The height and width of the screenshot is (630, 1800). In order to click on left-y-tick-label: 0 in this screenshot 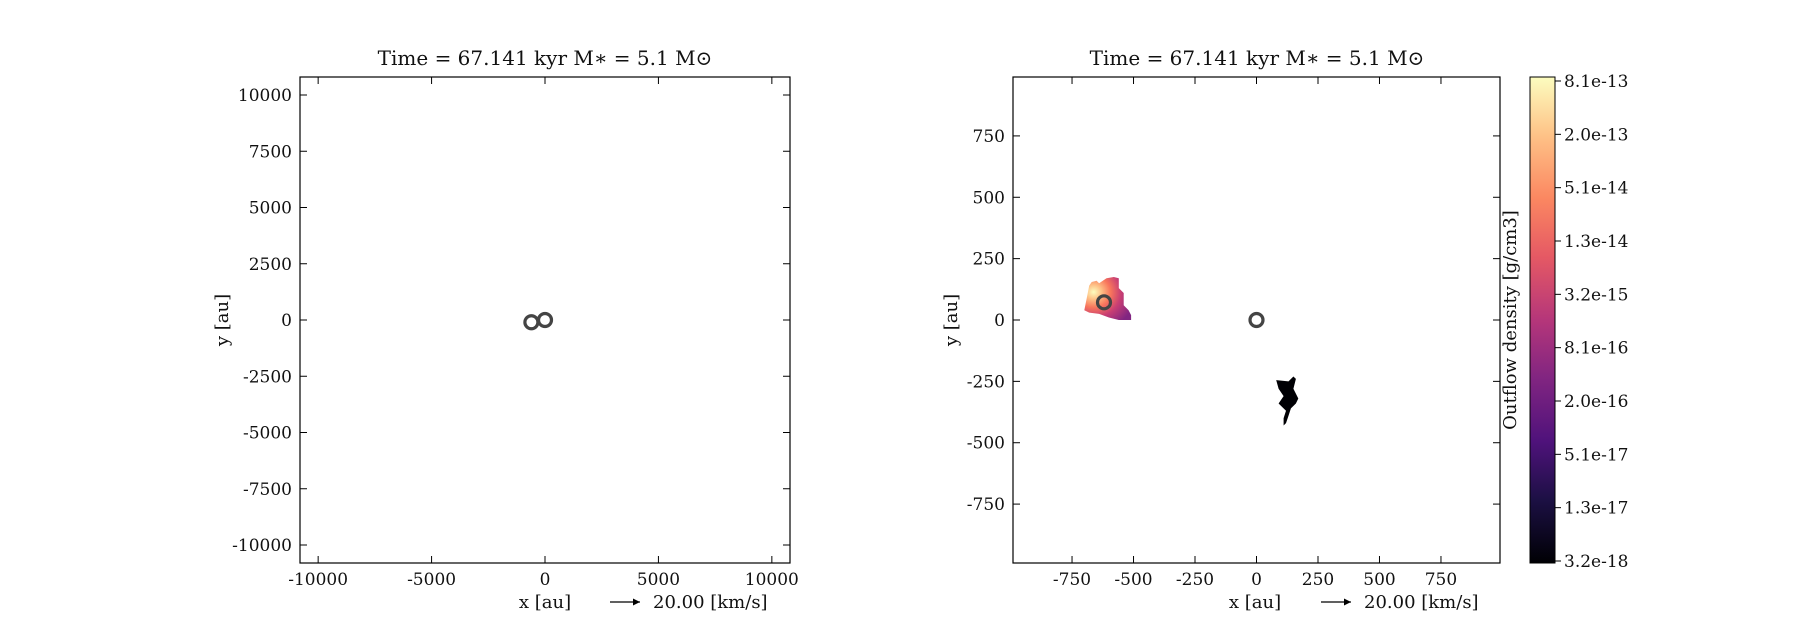, I will do `click(286, 321)`.